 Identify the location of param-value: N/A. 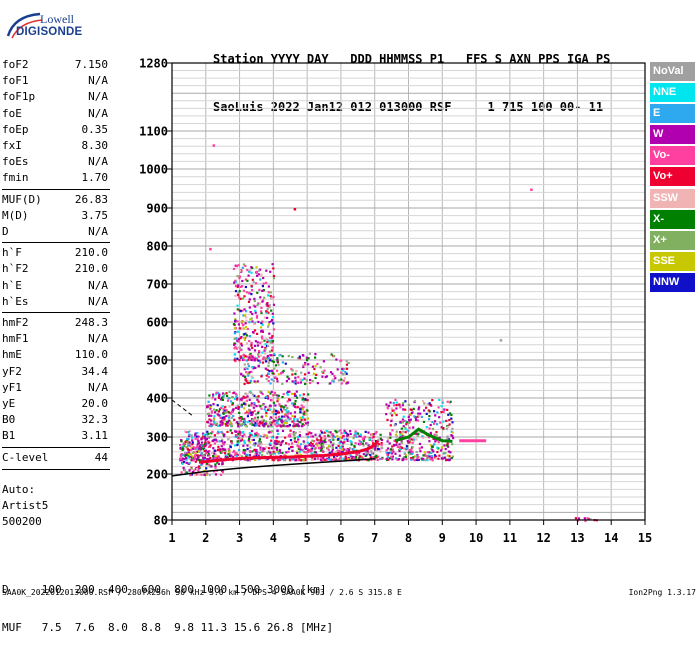
(98, 97).